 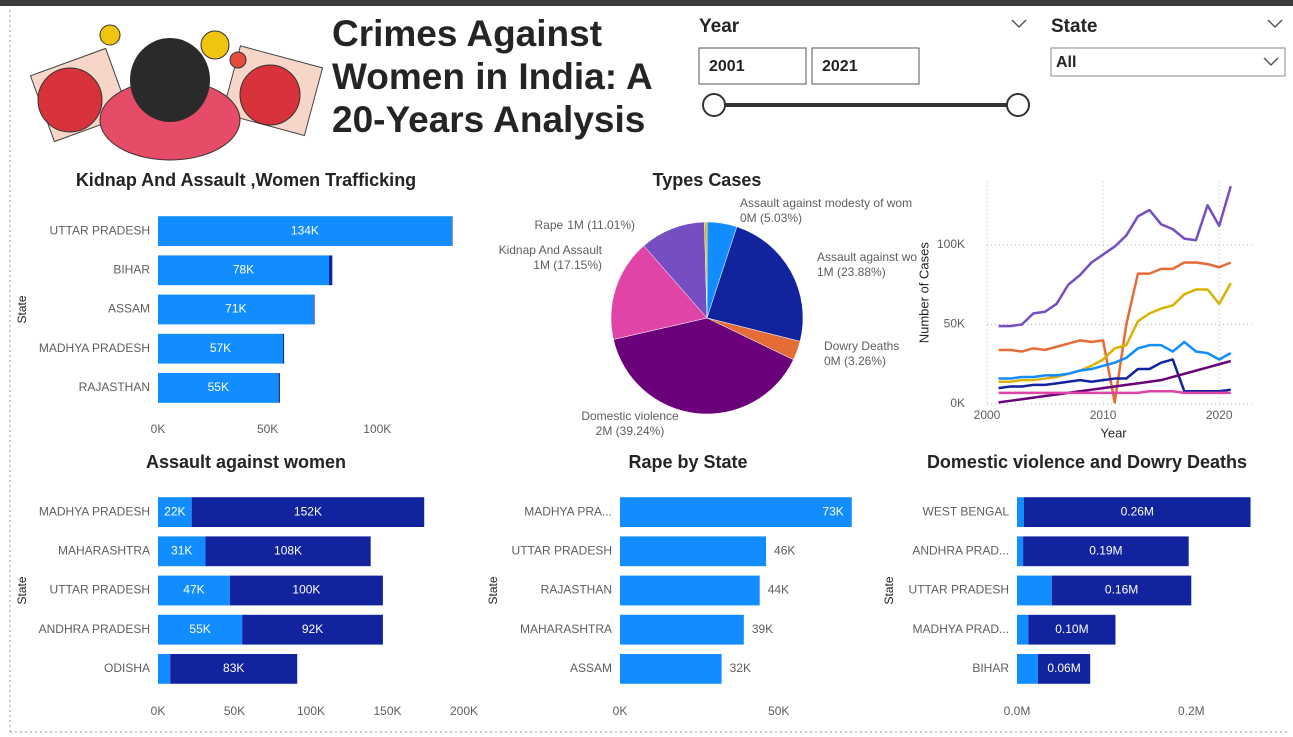 What do you see at coordinates (1017, 711) in the screenshot?
I see `x-tick-label: 0.0M` at bounding box center [1017, 711].